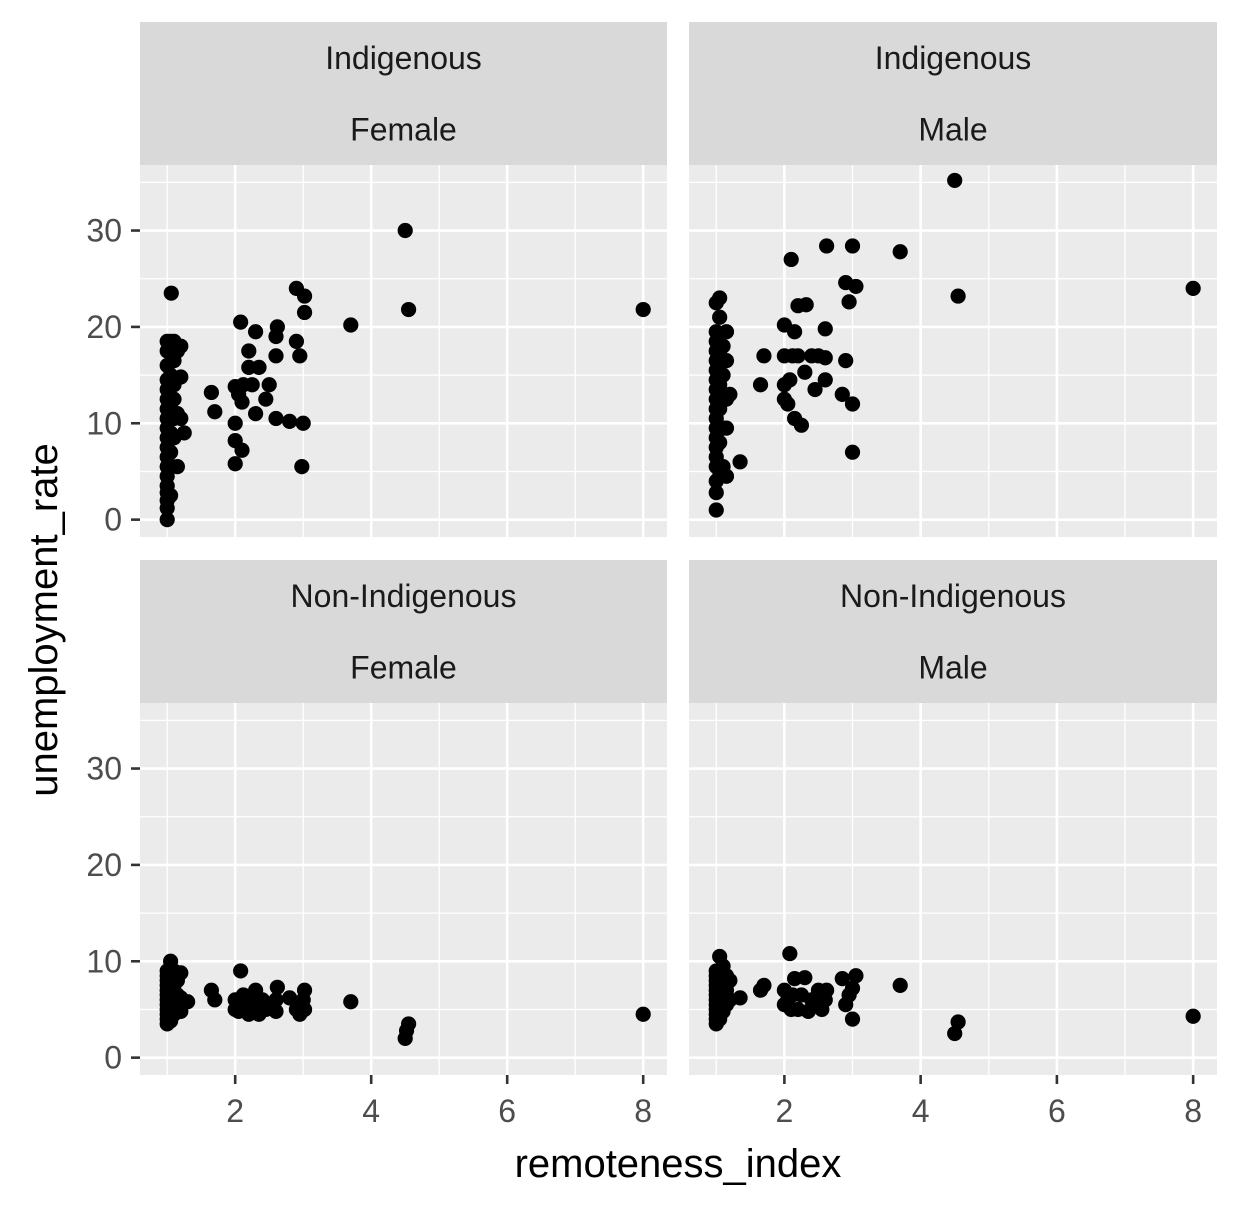 Image resolution: width=1240 pixels, height=1209 pixels. I want to click on y-tick-label: 10, so click(104, 961).